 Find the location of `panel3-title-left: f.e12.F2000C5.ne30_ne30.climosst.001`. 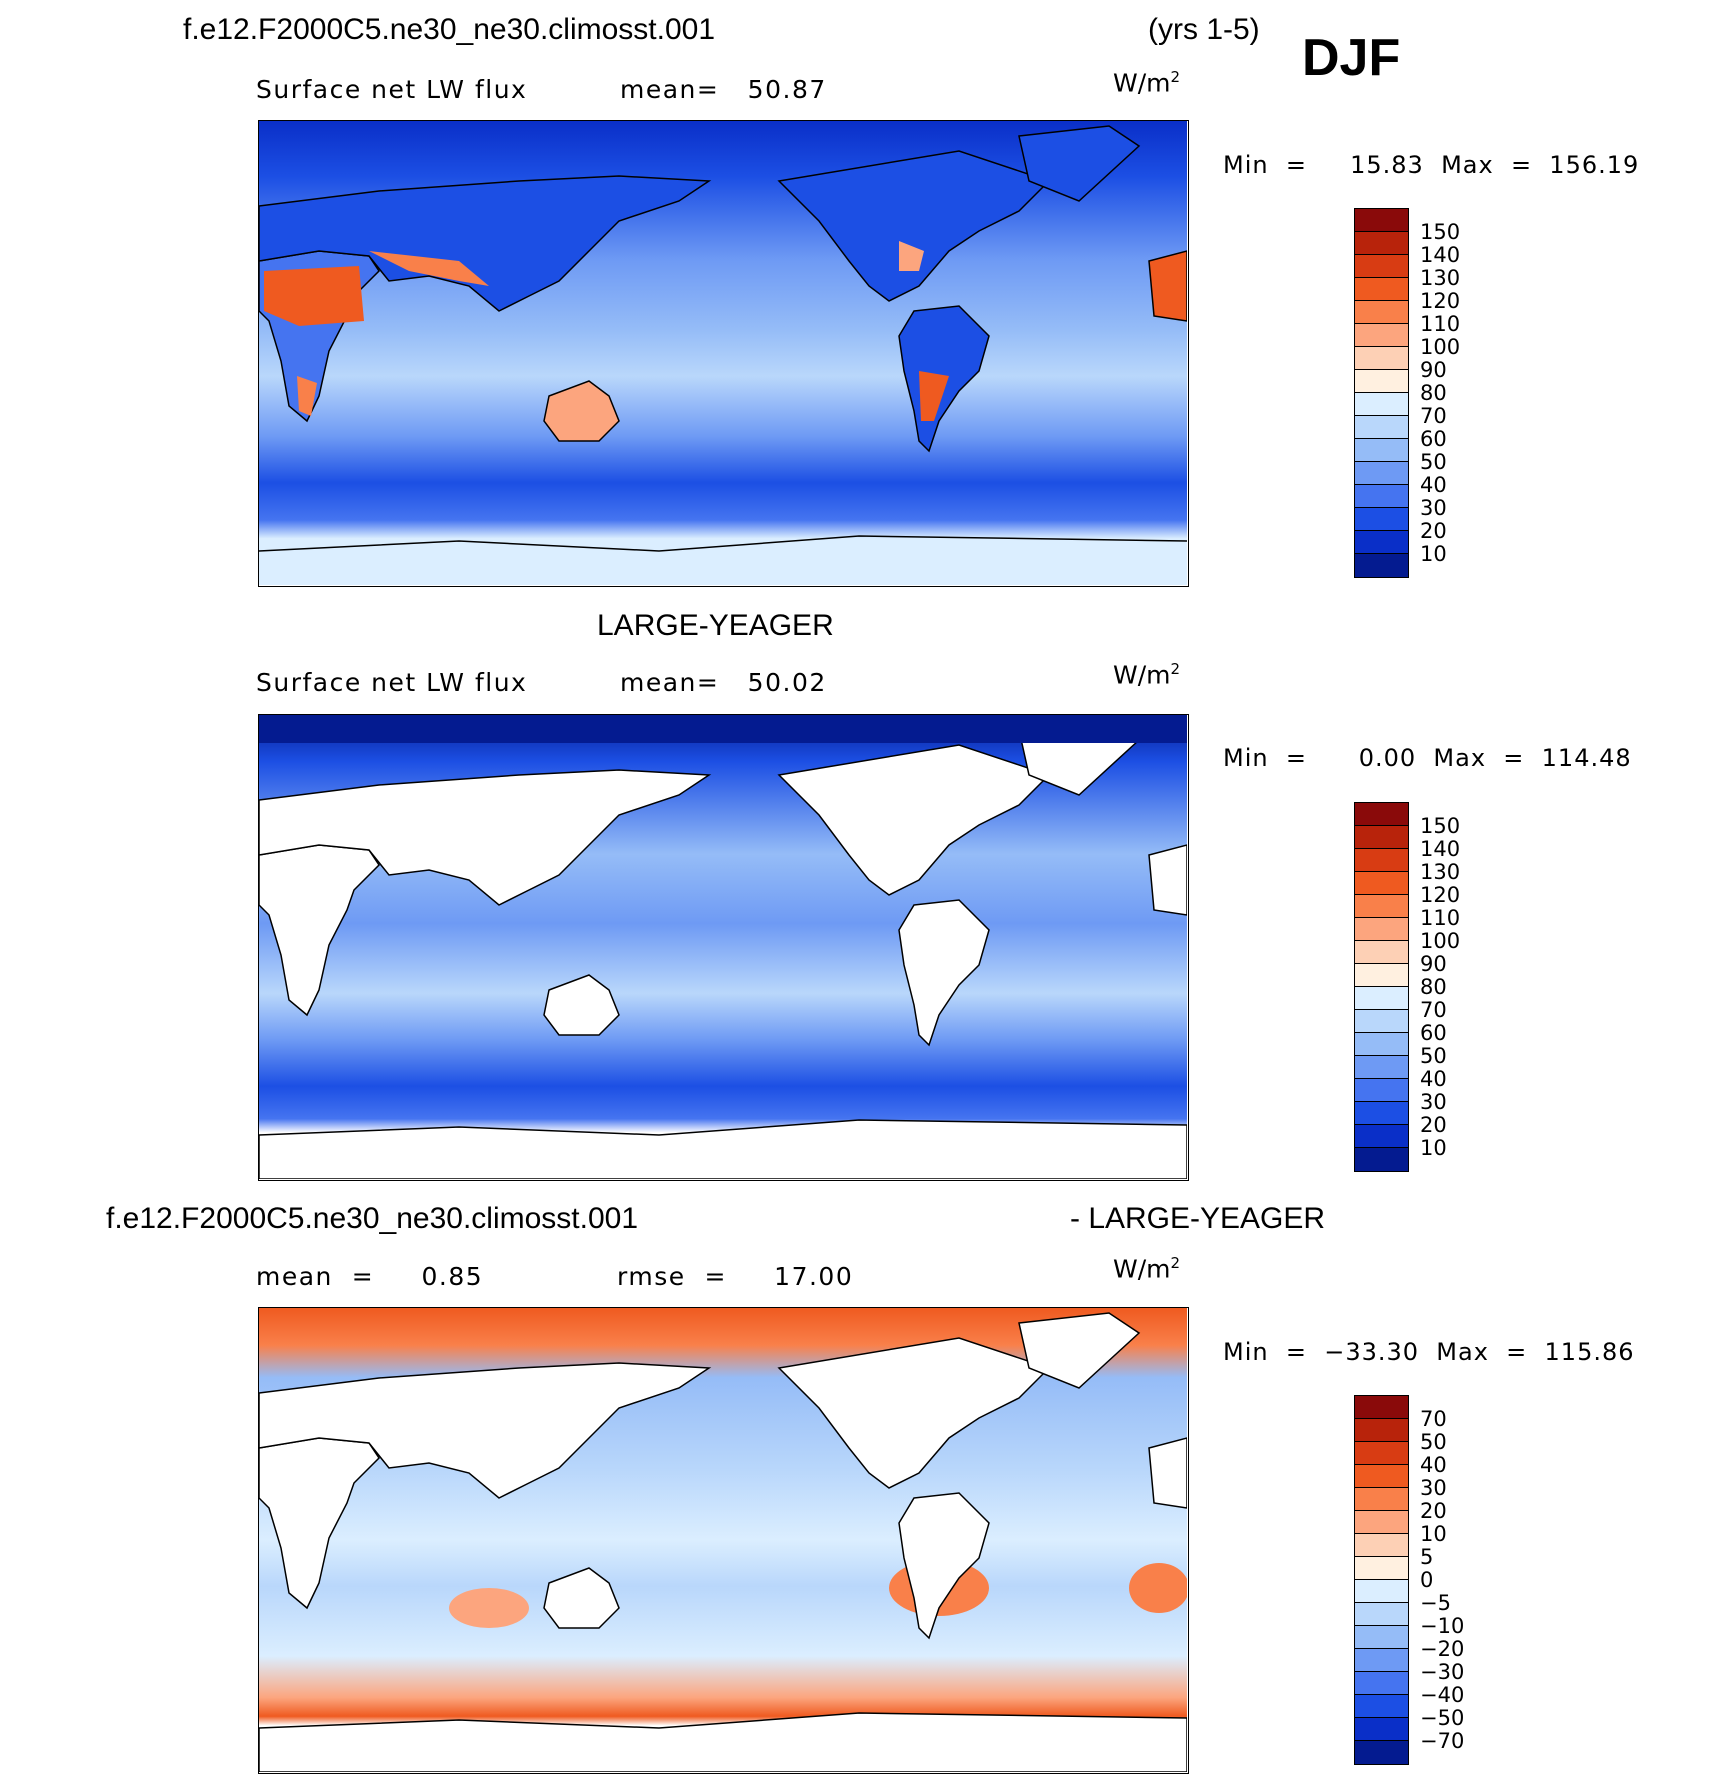

panel3-title-left: f.e12.F2000C5.ne30_ne30.climosst.001 is located at coordinates (372, 1218).